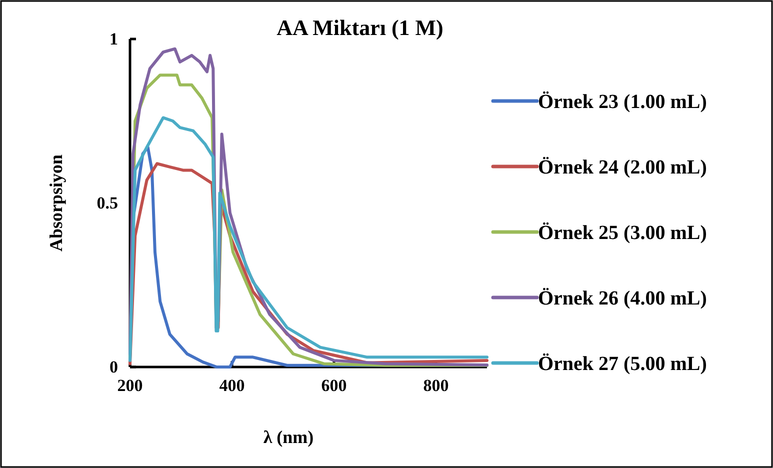 The image size is (773, 468). Describe the element at coordinates (232, 386) in the screenshot. I see `x-tick-label: 400` at that location.